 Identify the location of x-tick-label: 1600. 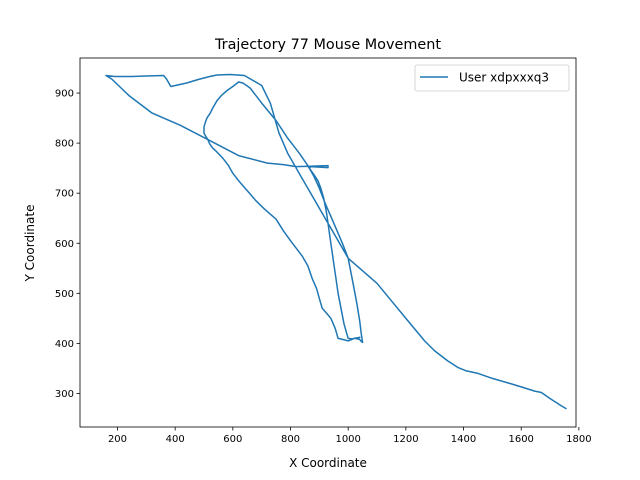
(520, 439).